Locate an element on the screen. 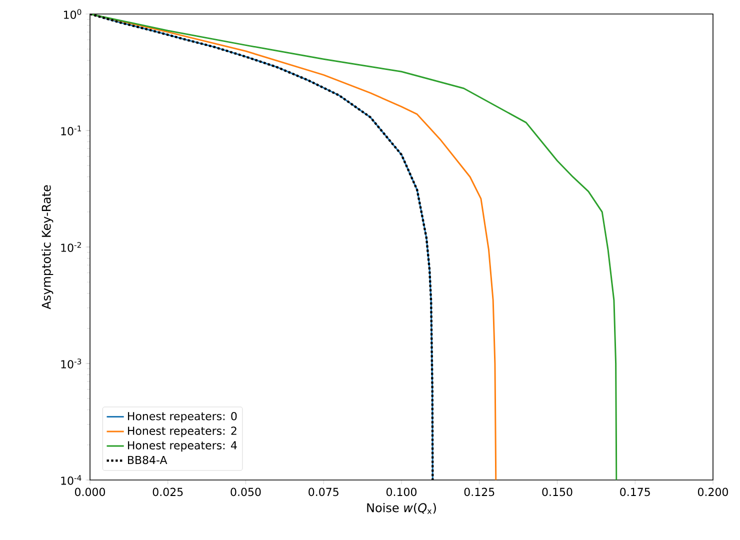  x-axis-title: Noise w(Q$_{x}$) is located at coordinates (401, 508).